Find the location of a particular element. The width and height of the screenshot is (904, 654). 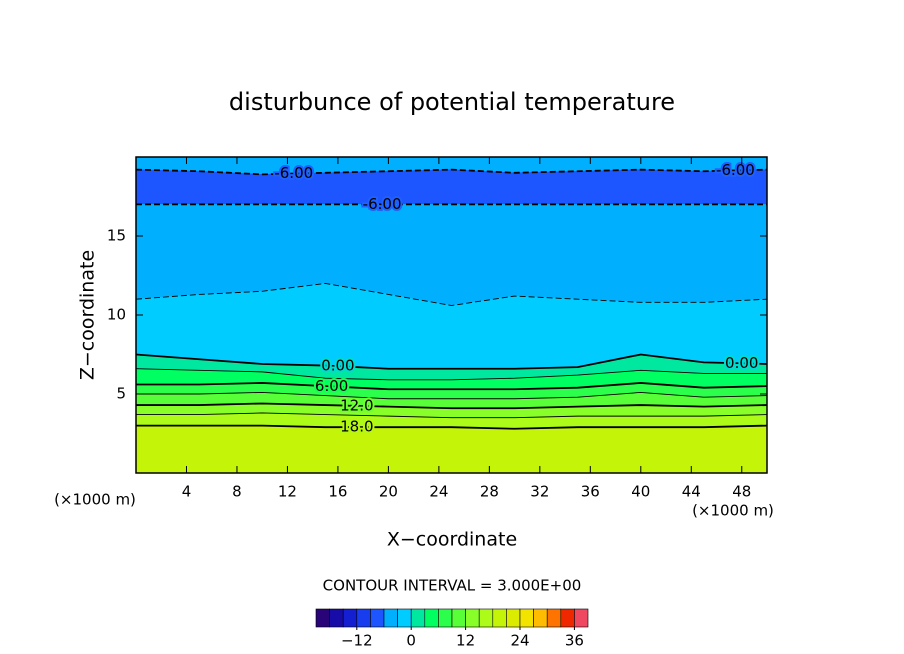

x-tick-label: 28 is located at coordinates (489, 492).